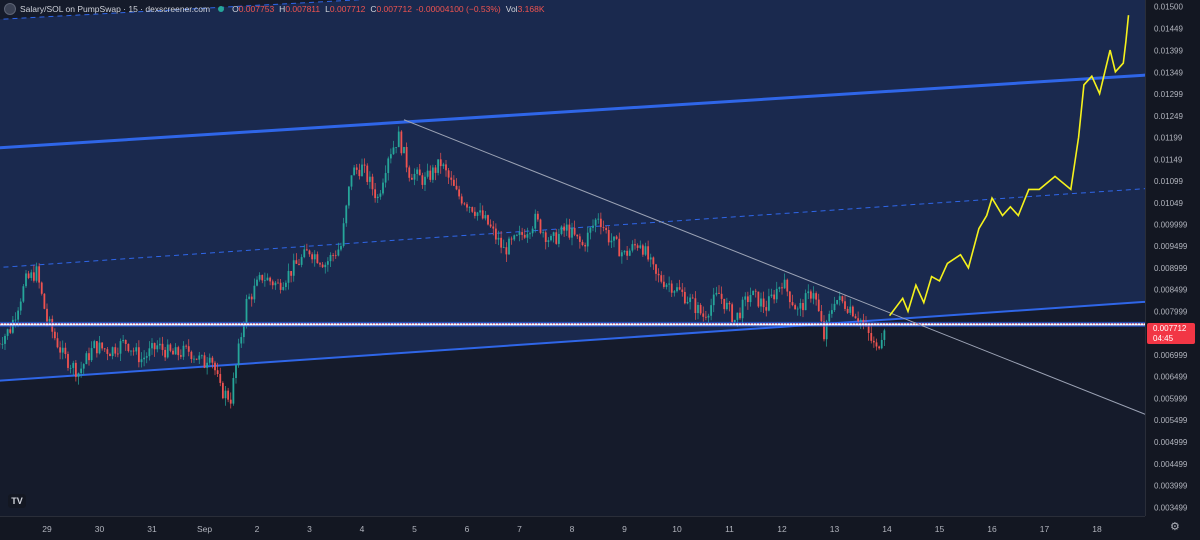 The image size is (1200, 540). Describe the element at coordinates (940, 529) in the screenshot. I see `time-tick-label: 15` at that location.